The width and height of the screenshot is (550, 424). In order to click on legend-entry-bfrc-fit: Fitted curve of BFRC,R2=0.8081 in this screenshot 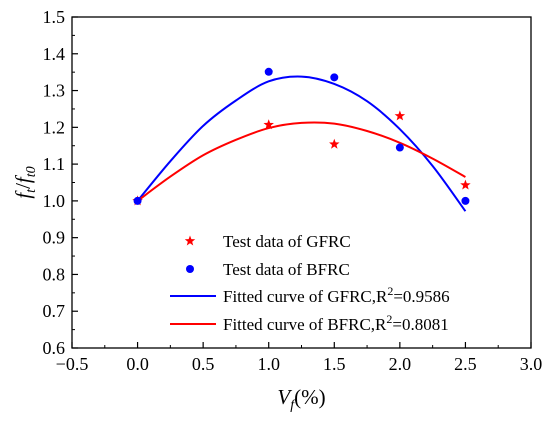, I will do `click(309, 323)`.